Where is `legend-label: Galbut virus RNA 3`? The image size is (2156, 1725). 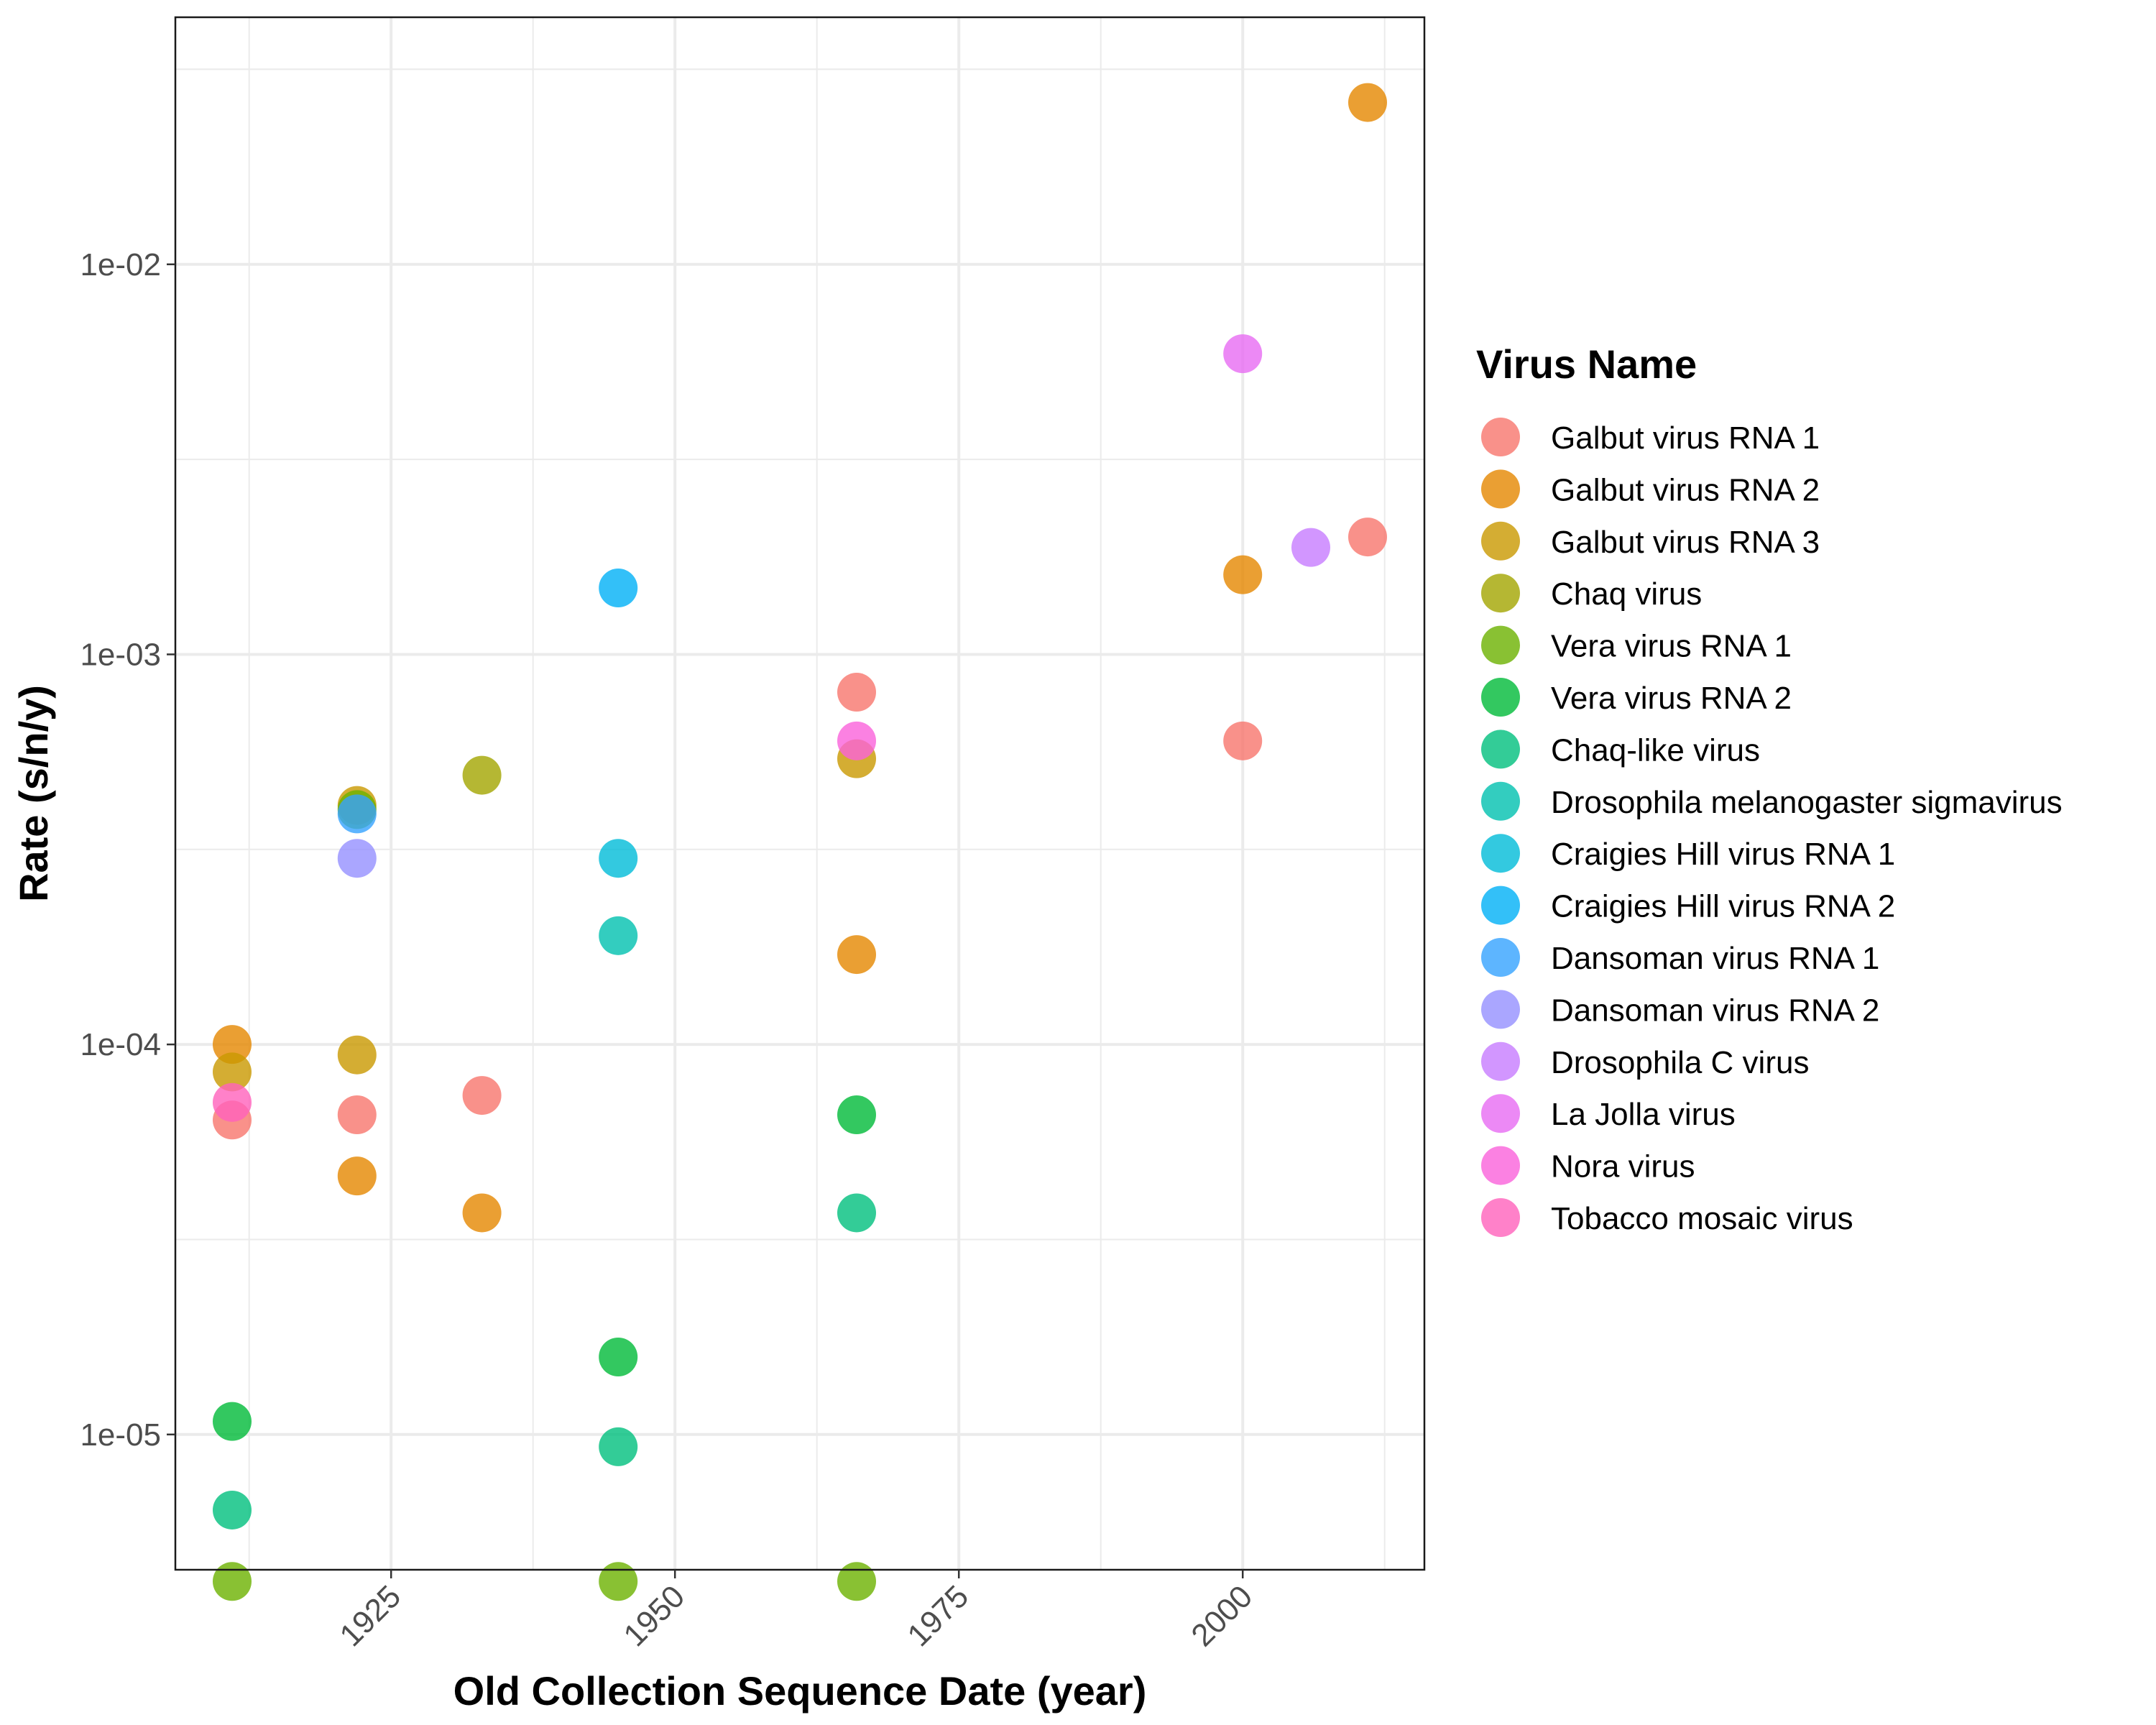 legend-label: Galbut virus RNA 3 is located at coordinates (1685, 542).